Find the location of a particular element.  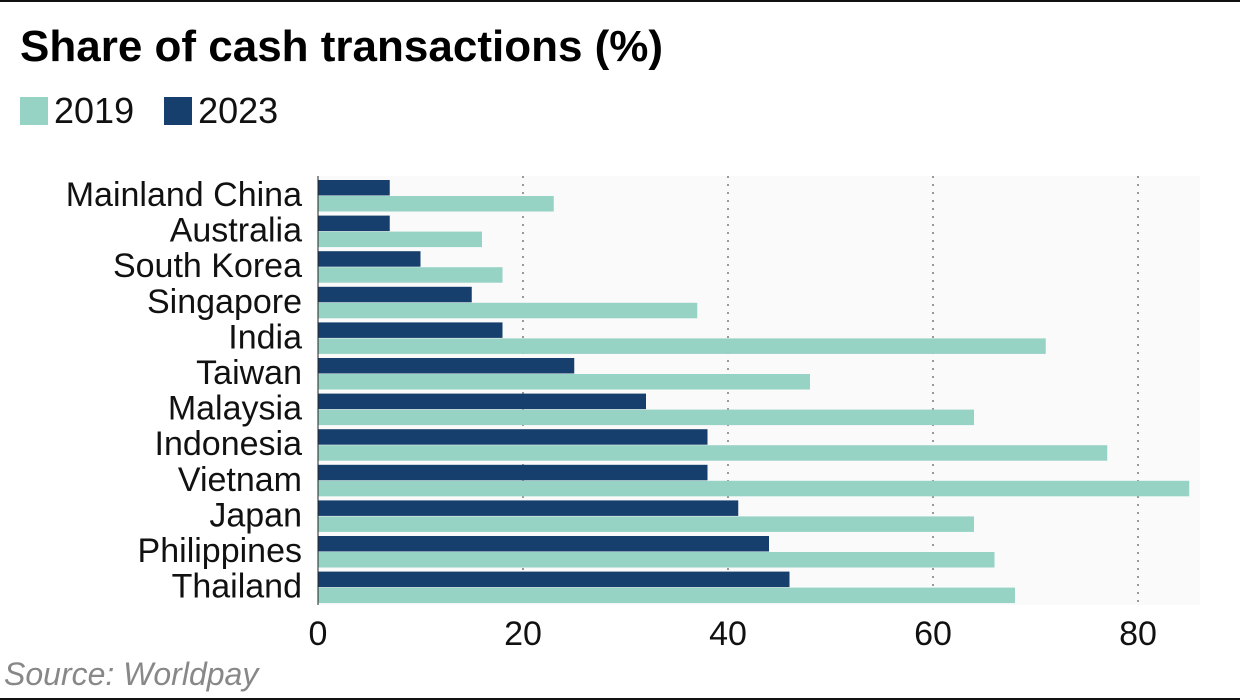

top-rule is located at coordinates (620, 1).